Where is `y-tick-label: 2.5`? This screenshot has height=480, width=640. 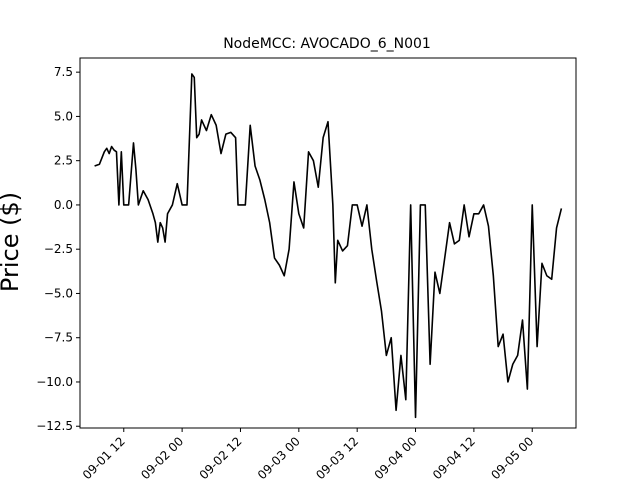
y-tick-label: 2.5 is located at coordinates (63, 161).